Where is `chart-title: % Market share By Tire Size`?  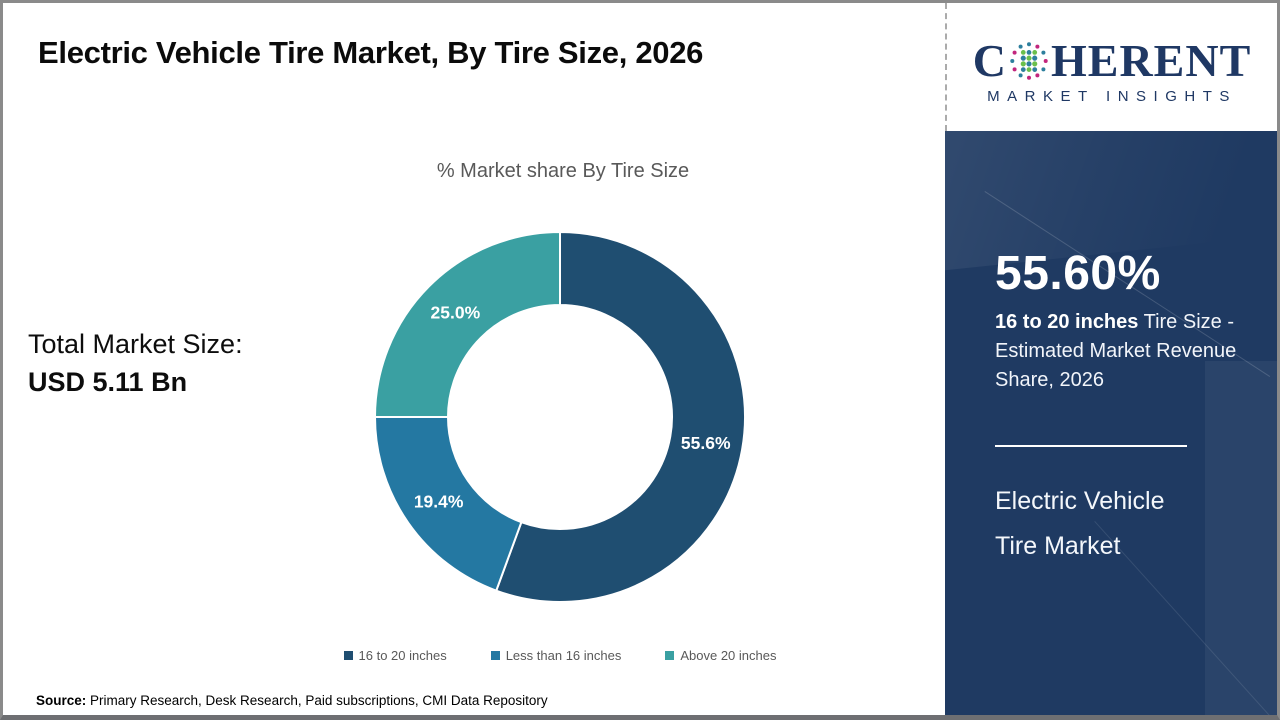 chart-title: % Market share By Tire Size is located at coordinates (563, 171).